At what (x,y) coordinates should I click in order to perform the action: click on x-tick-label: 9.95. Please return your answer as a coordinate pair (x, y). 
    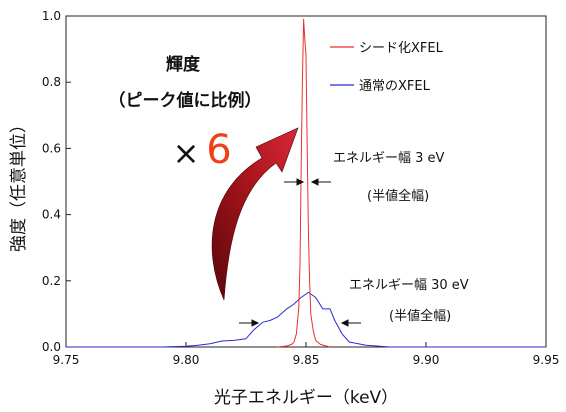
    Looking at the image, I should click on (546, 360).